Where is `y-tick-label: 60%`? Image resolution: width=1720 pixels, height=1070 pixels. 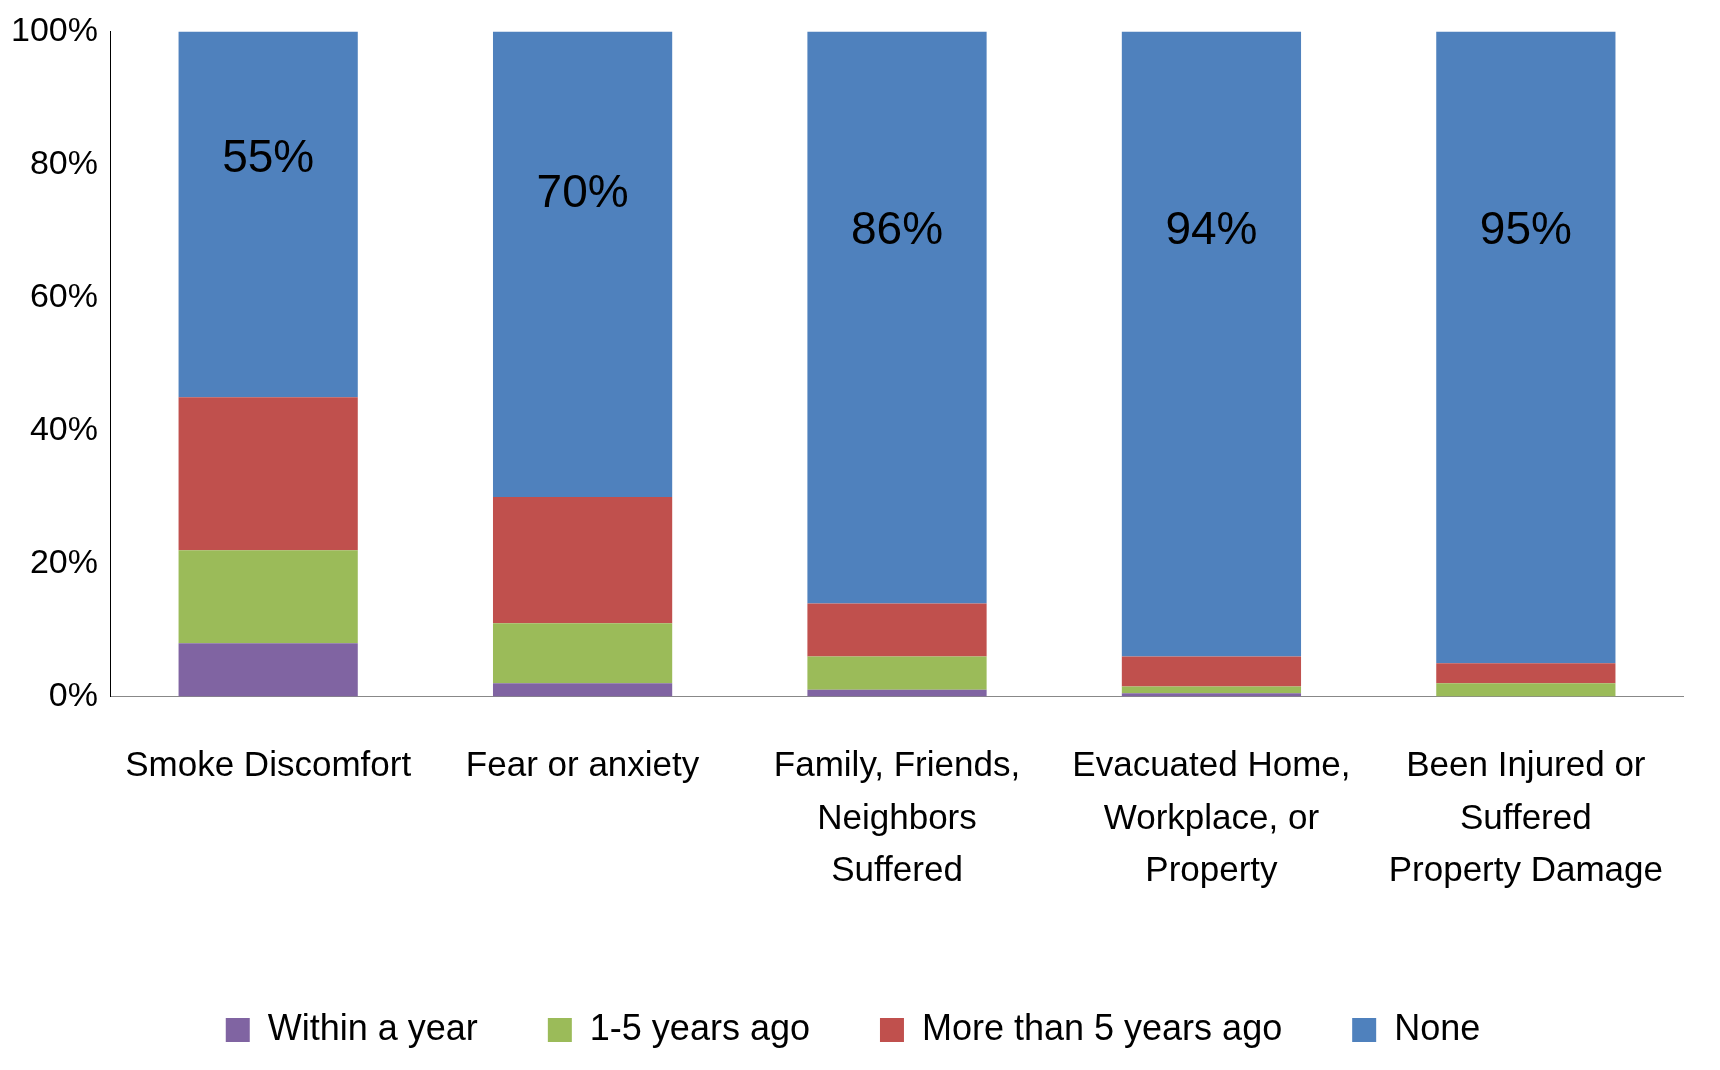
y-tick-label: 60% is located at coordinates (63, 294).